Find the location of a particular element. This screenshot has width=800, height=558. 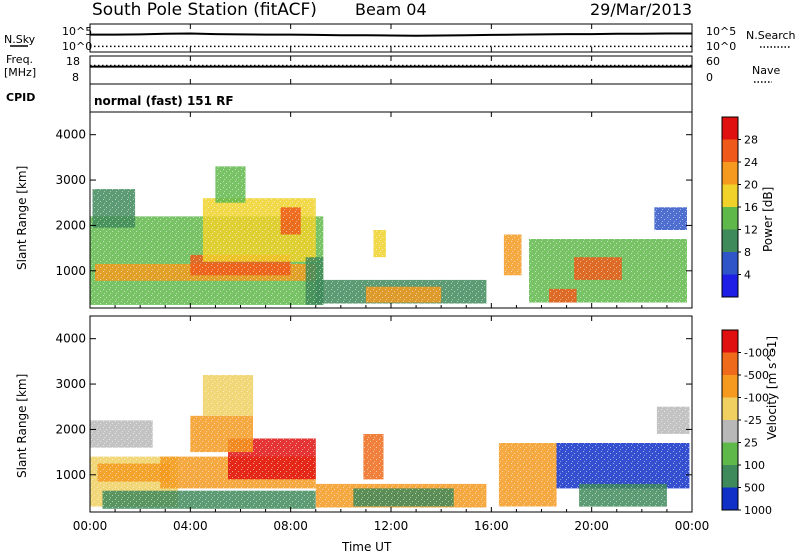

date-label: 29/Mar/2013 is located at coordinates (641, 9).